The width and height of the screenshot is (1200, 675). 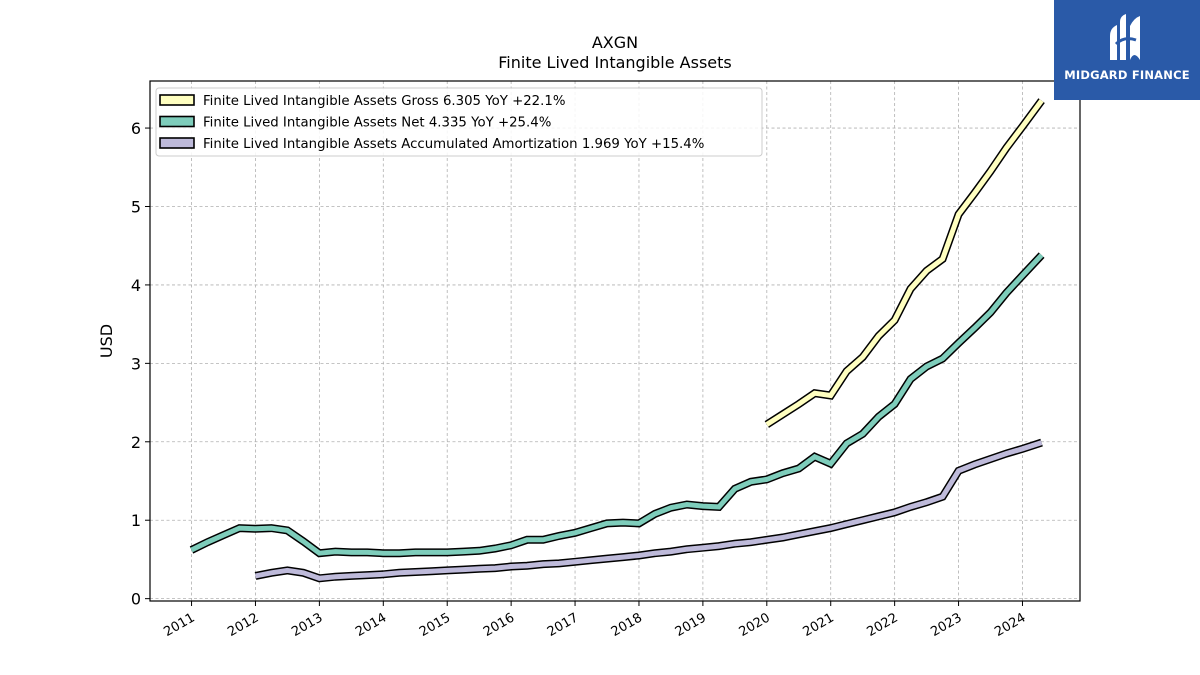 What do you see at coordinates (136, 363) in the screenshot?
I see `y-tick-label: 3` at bounding box center [136, 363].